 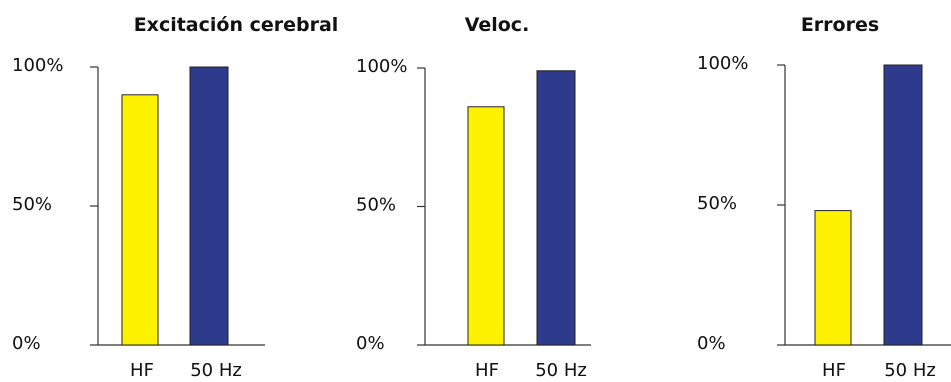 What do you see at coordinates (236, 25) in the screenshot?
I see `chart-title: Excitación cerebral` at bounding box center [236, 25].